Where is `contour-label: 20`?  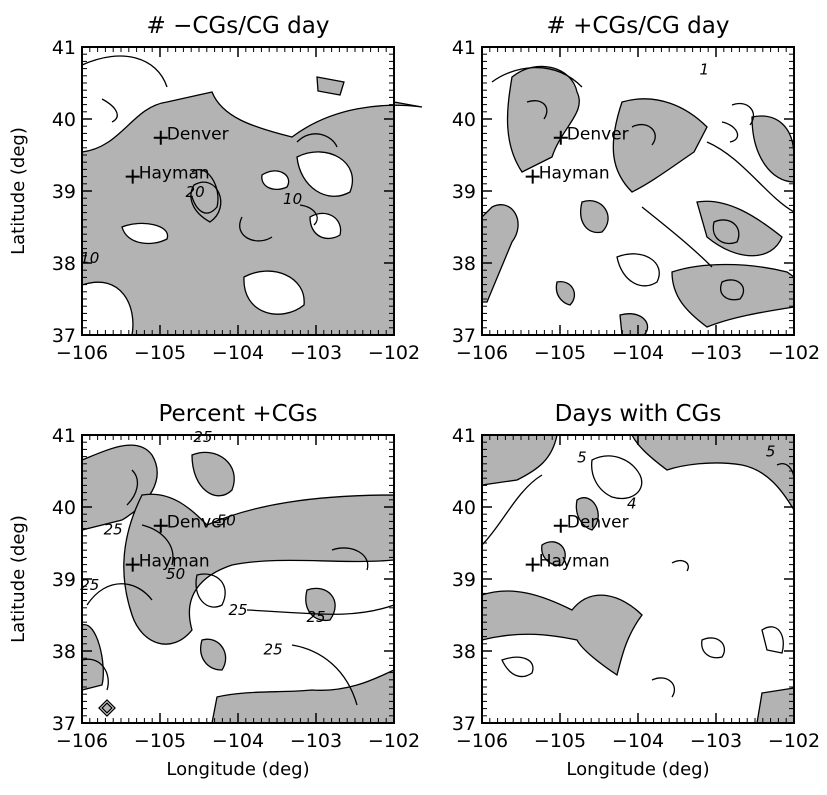 contour-label: 20 is located at coordinates (195, 192).